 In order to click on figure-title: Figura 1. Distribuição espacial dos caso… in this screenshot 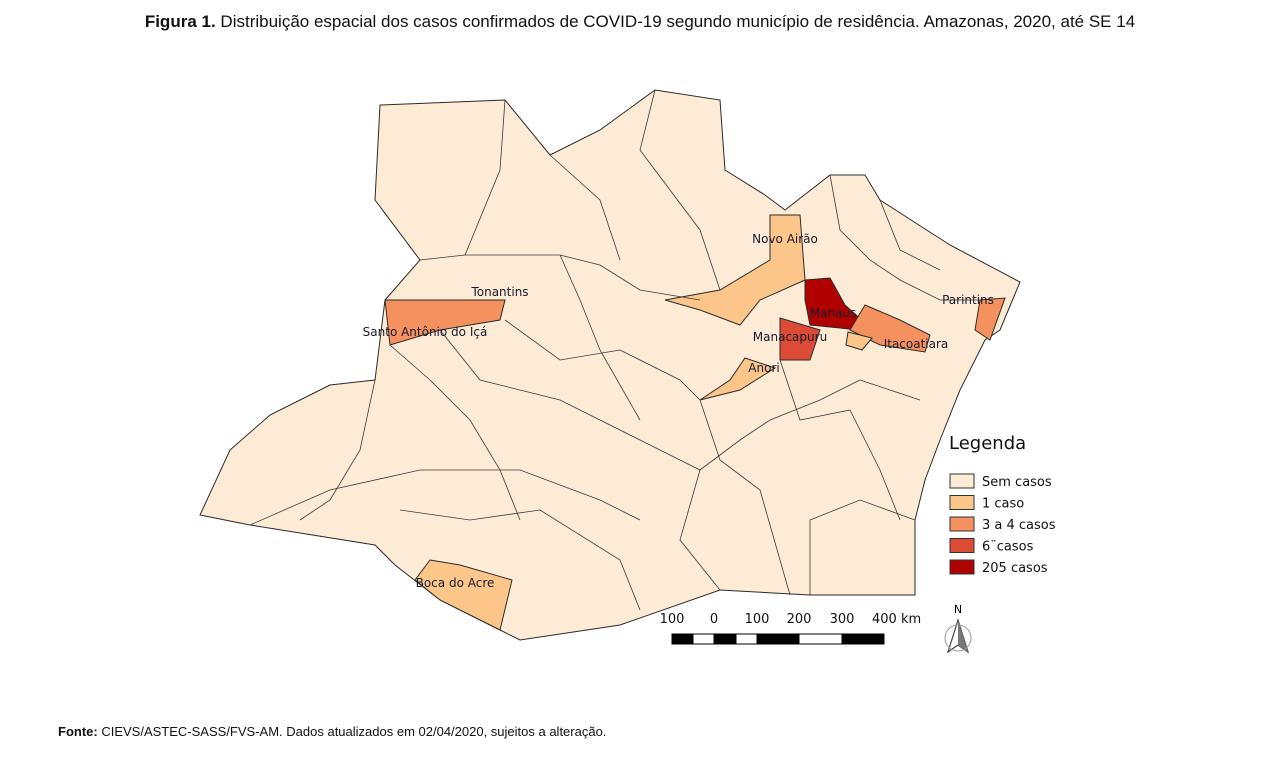, I will do `click(640, 22)`.